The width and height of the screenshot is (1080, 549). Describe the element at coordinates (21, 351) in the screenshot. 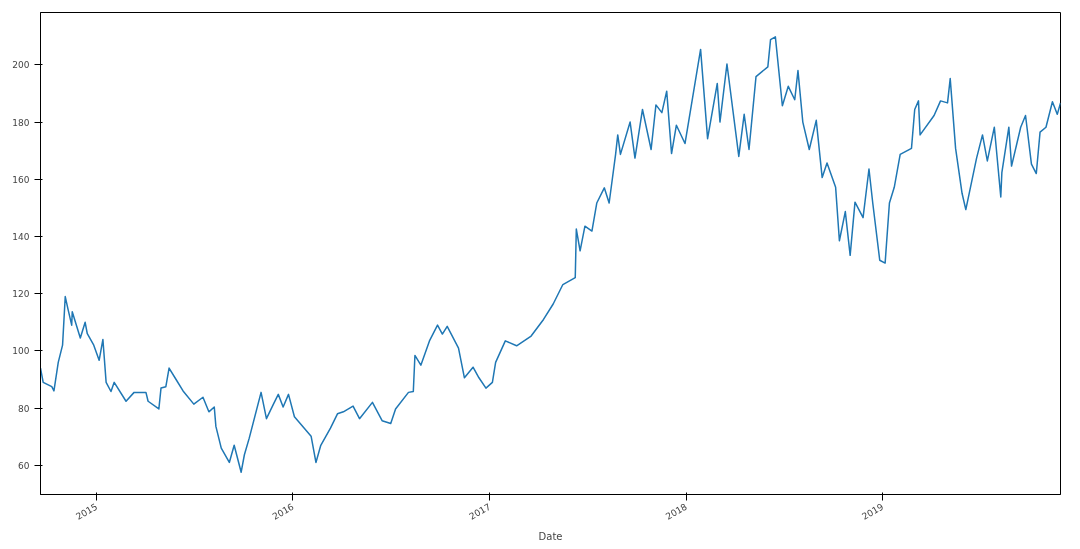

I see `y-tick-label: 100` at that location.